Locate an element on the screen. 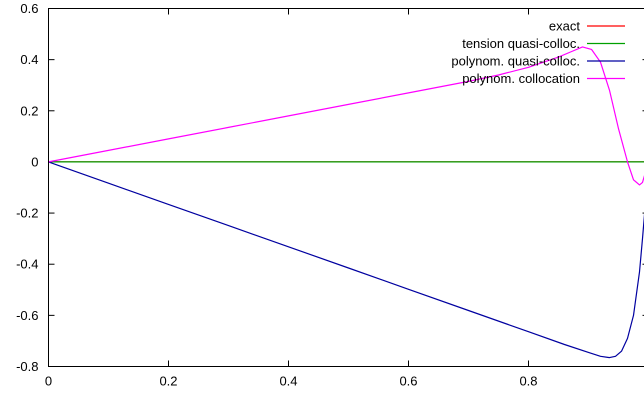  x-tick-label: 0.6 is located at coordinates (408, 381).